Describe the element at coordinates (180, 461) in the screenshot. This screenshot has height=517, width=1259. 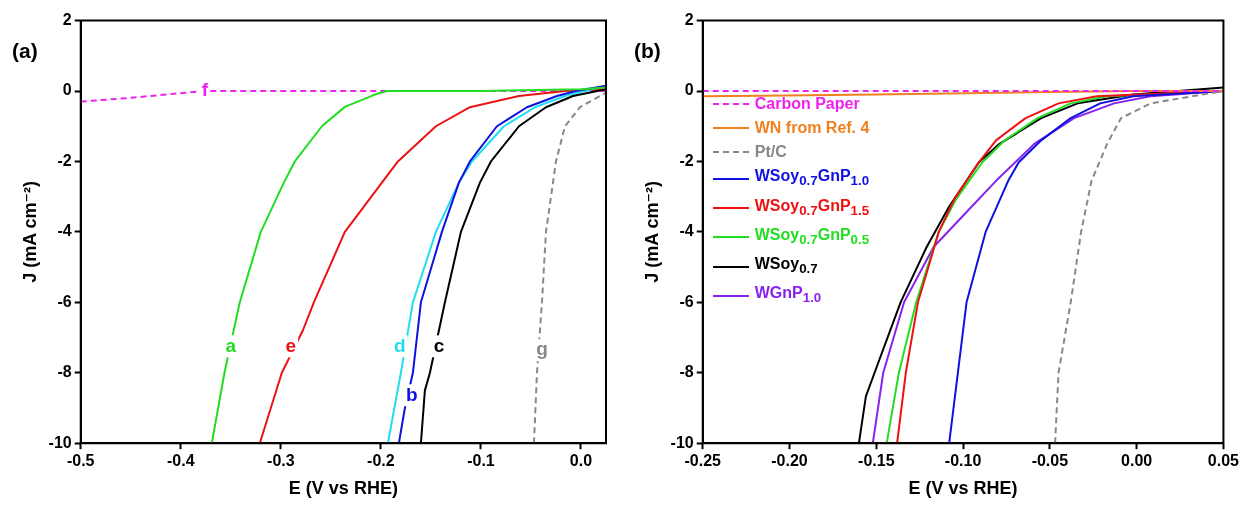
I see `x-tick-label: -0.4` at that location.